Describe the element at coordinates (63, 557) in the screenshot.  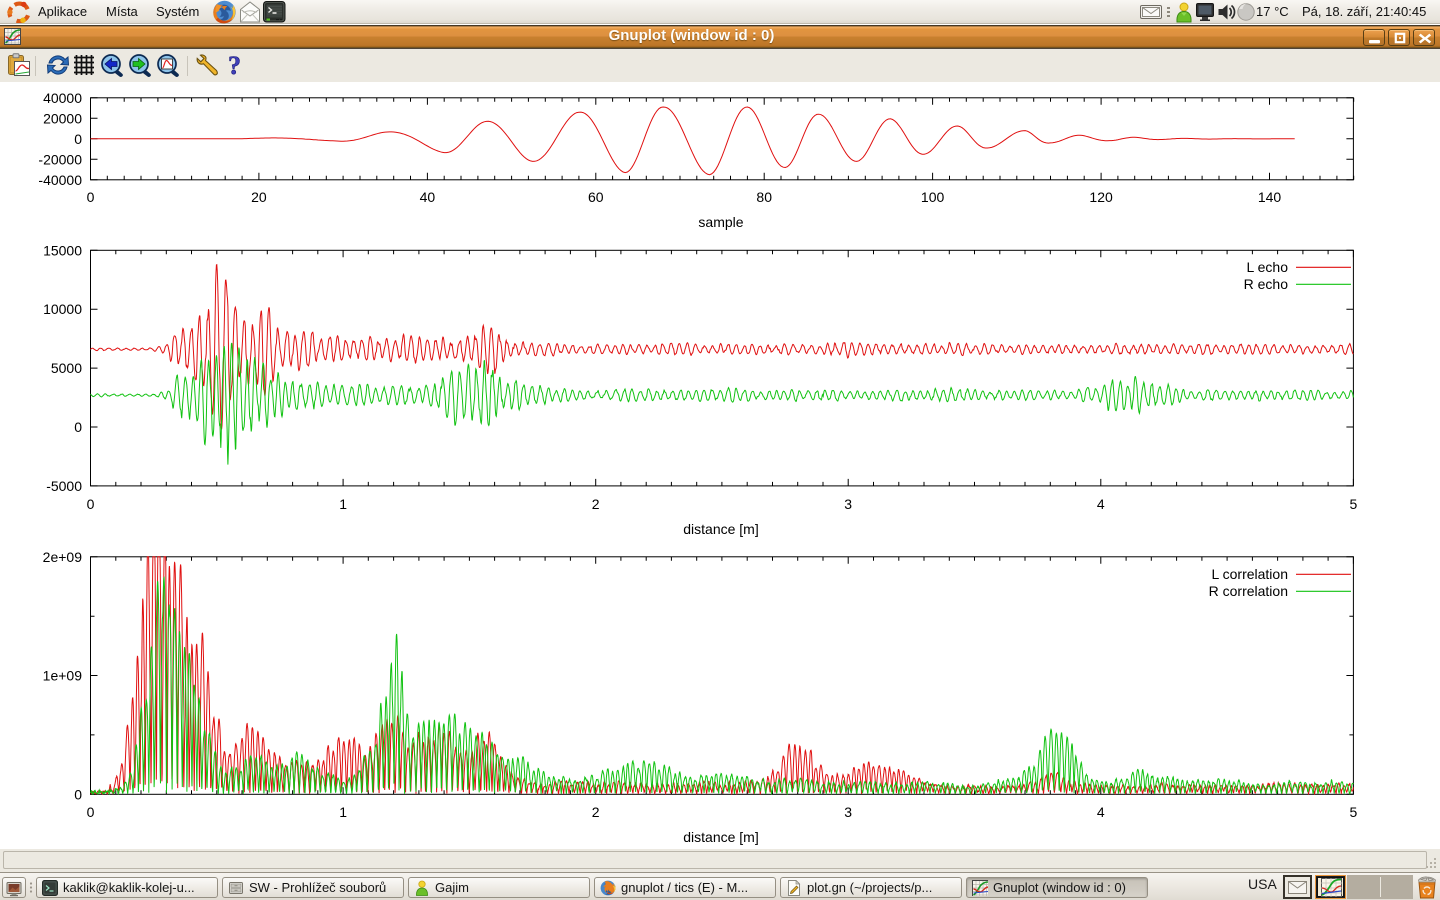
I see `svg-text: 2e+09` at that location.